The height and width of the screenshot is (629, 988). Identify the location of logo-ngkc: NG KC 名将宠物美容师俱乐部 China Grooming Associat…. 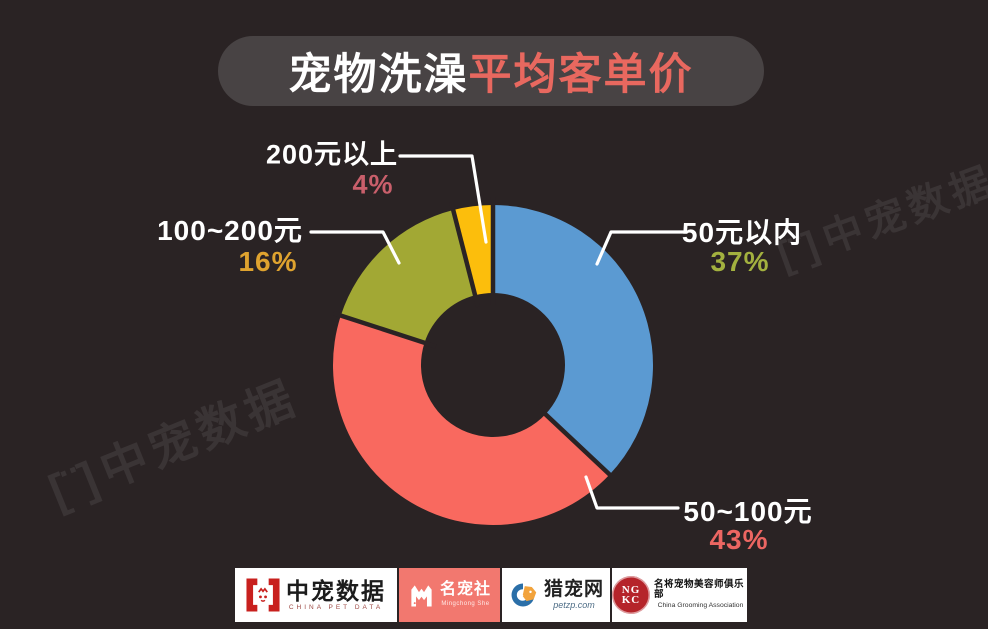
(679, 595).